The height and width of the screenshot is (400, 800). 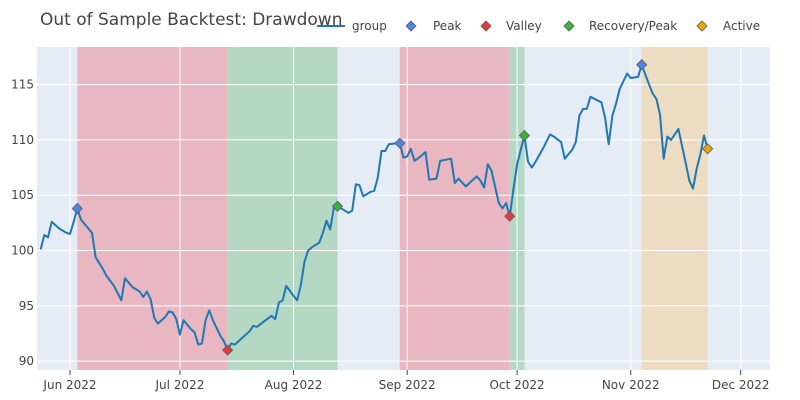 What do you see at coordinates (741, 26) in the screenshot?
I see `legend-label-active: Active` at bounding box center [741, 26].